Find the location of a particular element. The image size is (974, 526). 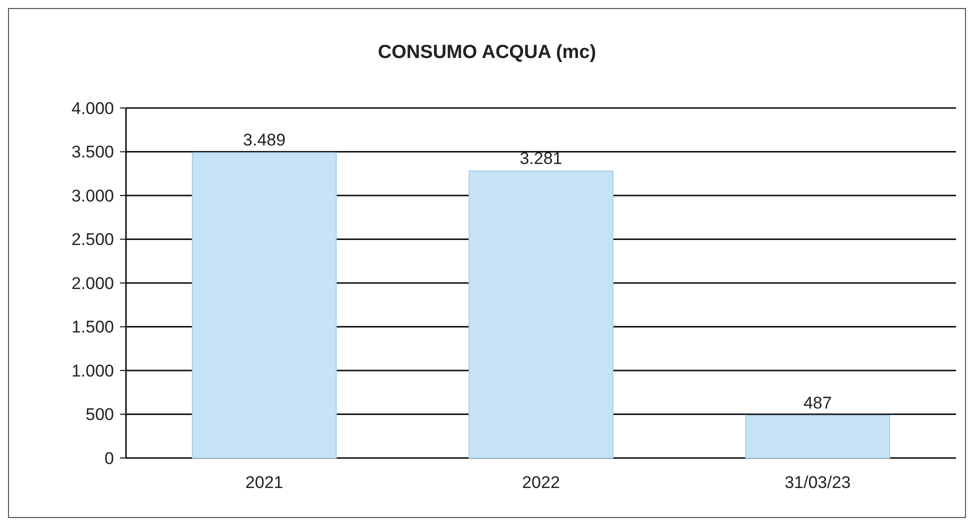

chart-title: CONSUMO ACQUA (mc) is located at coordinates (487, 52).